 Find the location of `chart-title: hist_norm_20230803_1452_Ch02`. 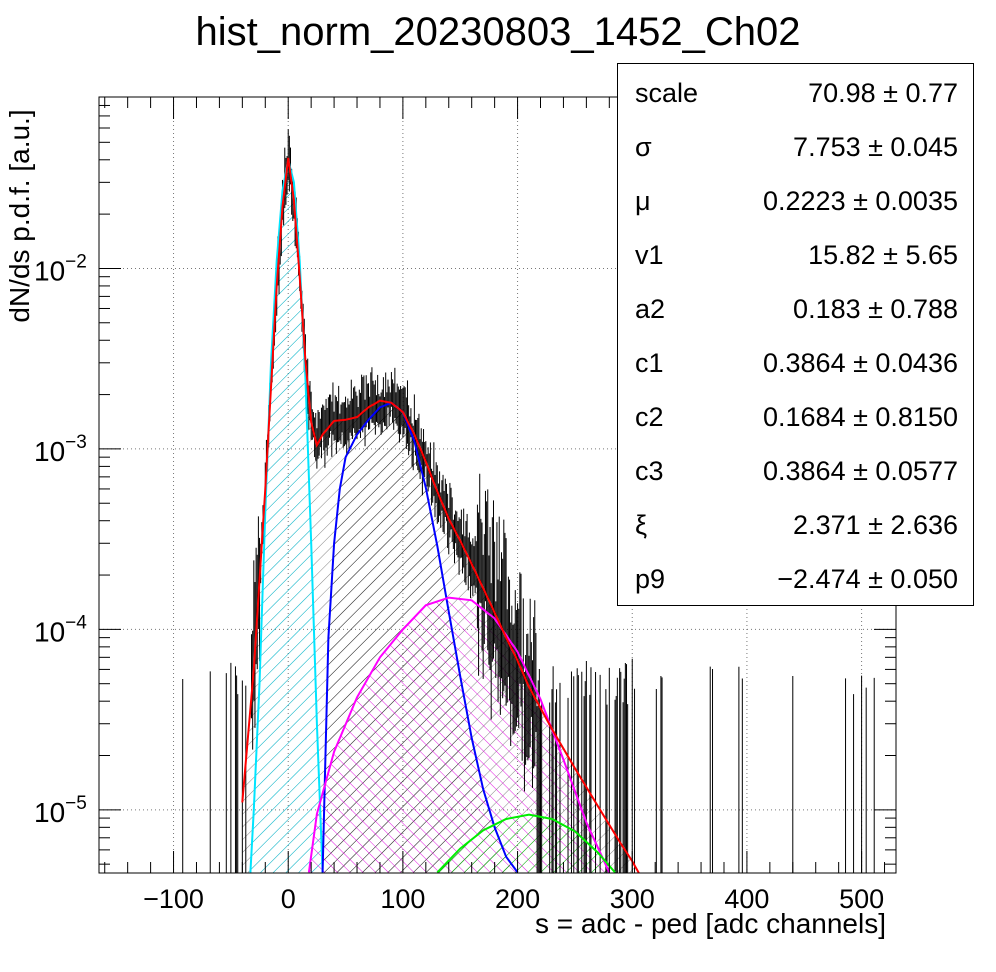

chart-title: hist_norm_20230803_1452_Ch02 is located at coordinates (498, 32).